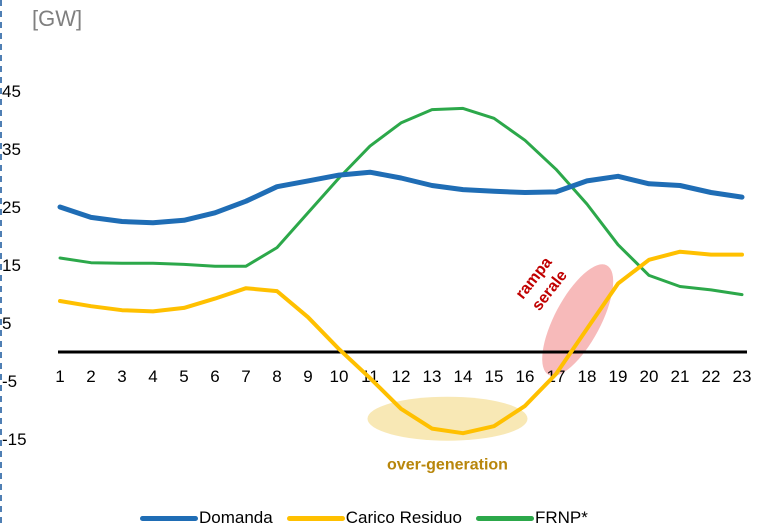 The width and height of the screenshot is (759, 528). Describe the element at coordinates (463, 376) in the screenshot. I see `x-tick-label: 14` at that location.